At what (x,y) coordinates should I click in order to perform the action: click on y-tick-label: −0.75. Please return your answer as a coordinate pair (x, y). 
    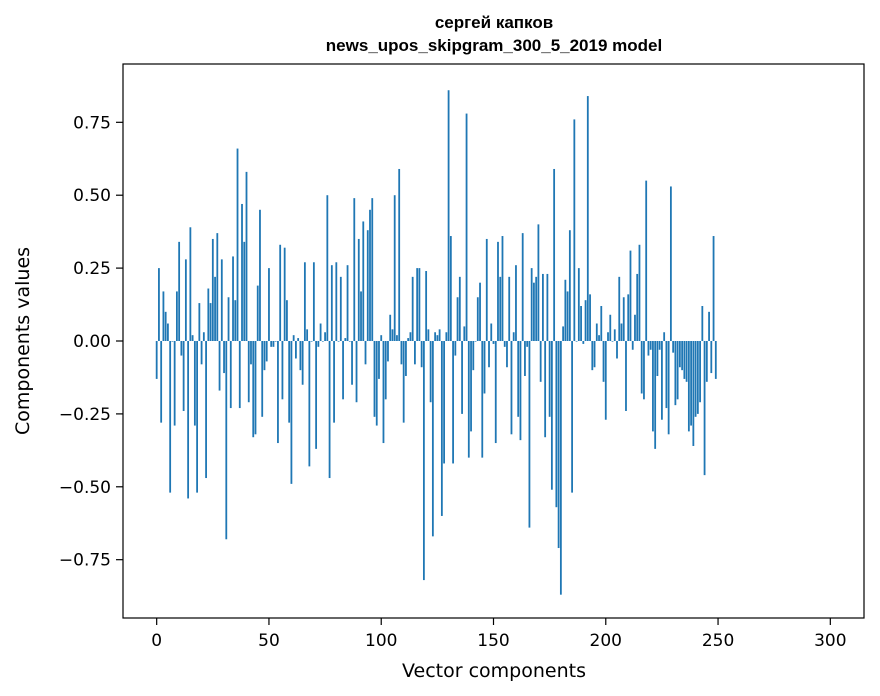
    Looking at the image, I should click on (85, 561).